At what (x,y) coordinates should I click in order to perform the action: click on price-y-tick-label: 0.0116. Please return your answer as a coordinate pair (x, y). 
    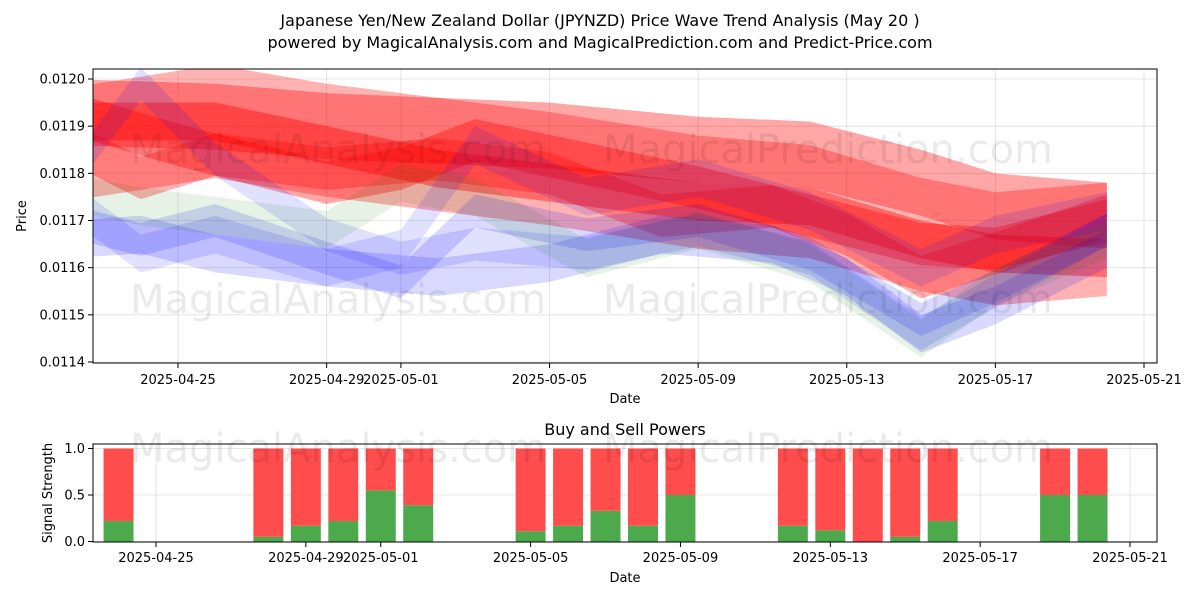
    Looking at the image, I should click on (63, 268).